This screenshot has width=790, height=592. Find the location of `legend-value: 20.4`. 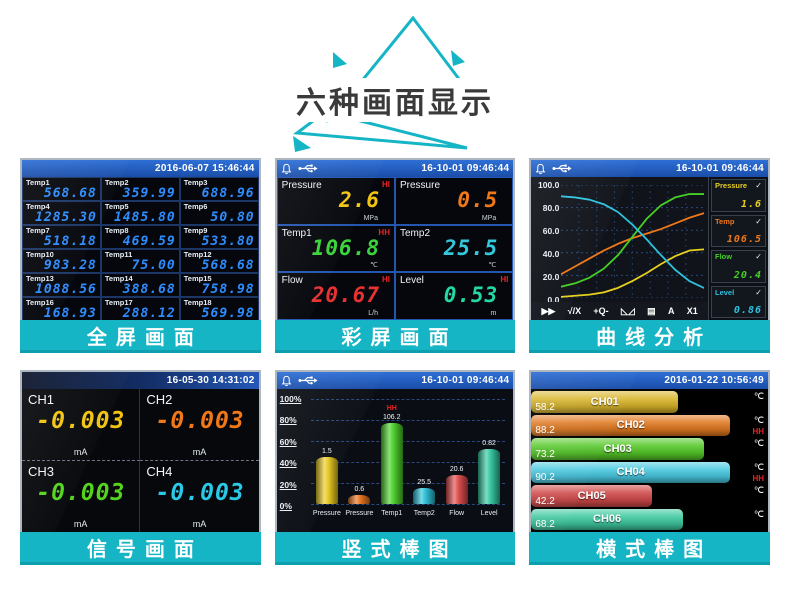

legend-value: 20.4 is located at coordinates (747, 275).